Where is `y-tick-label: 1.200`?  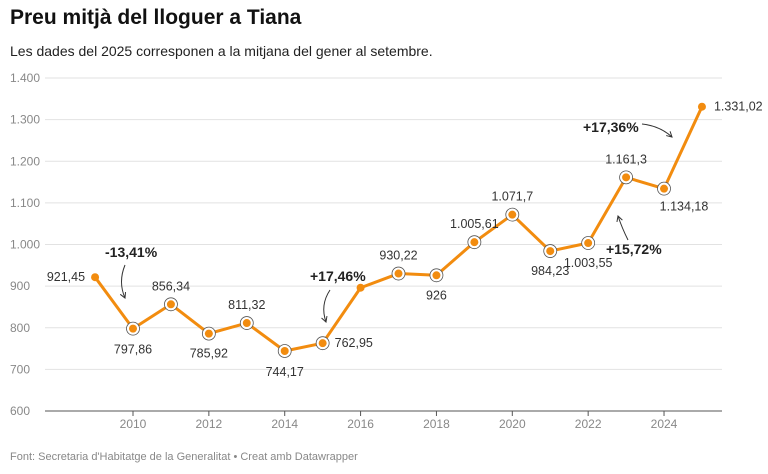 y-tick-label: 1.200 is located at coordinates (25, 161).